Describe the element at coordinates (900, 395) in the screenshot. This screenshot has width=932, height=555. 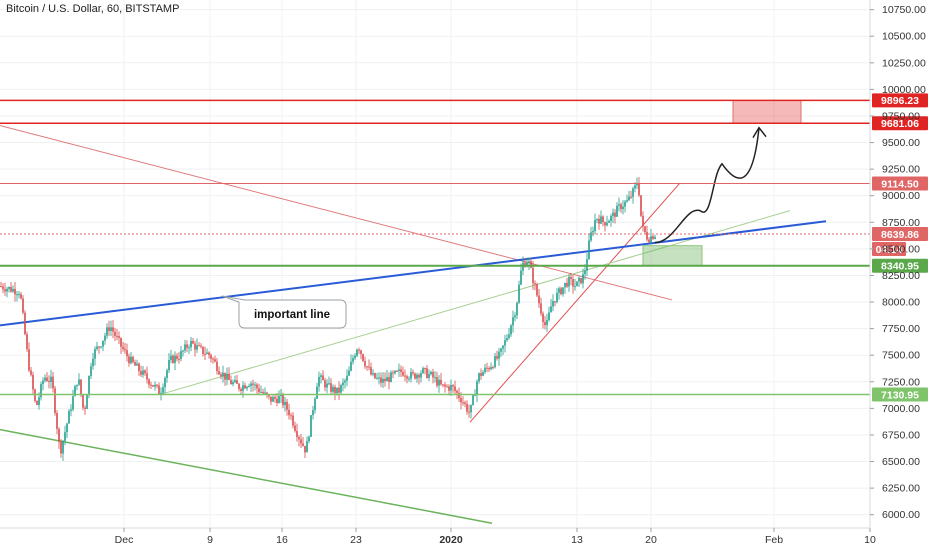
I see `price-label: 7130.95` at that location.